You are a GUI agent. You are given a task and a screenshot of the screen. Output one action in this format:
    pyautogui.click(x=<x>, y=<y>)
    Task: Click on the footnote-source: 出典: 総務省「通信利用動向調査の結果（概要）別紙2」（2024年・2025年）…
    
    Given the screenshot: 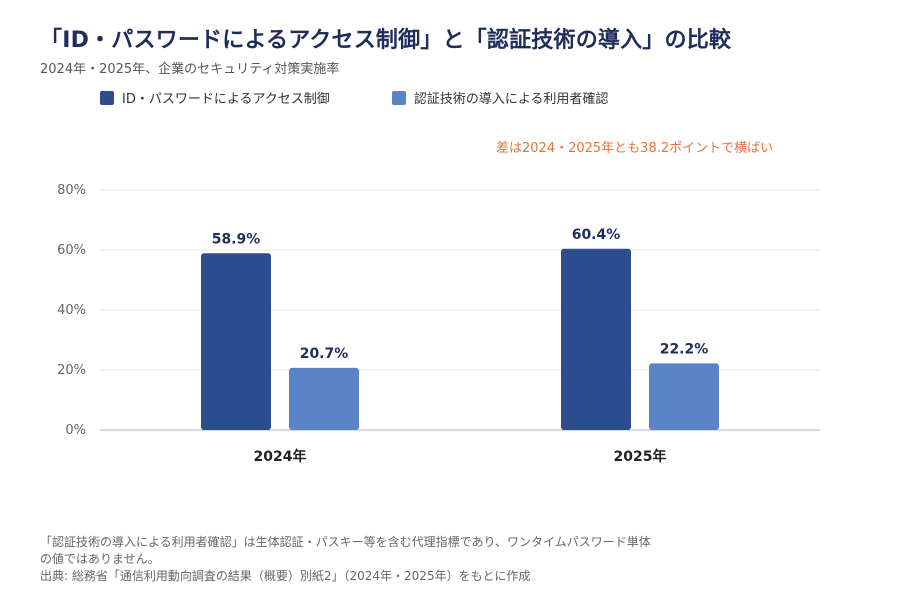 What is the action you would take?
    pyautogui.click(x=285, y=576)
    